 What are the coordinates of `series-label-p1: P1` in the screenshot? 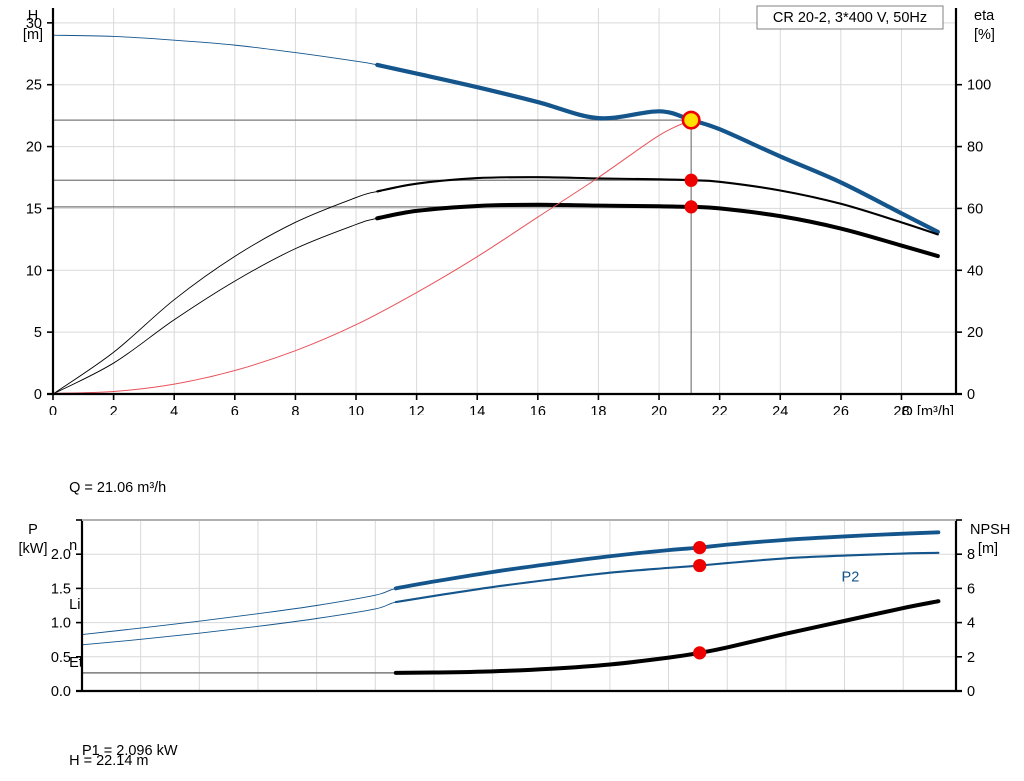 It's located at (851, 513).